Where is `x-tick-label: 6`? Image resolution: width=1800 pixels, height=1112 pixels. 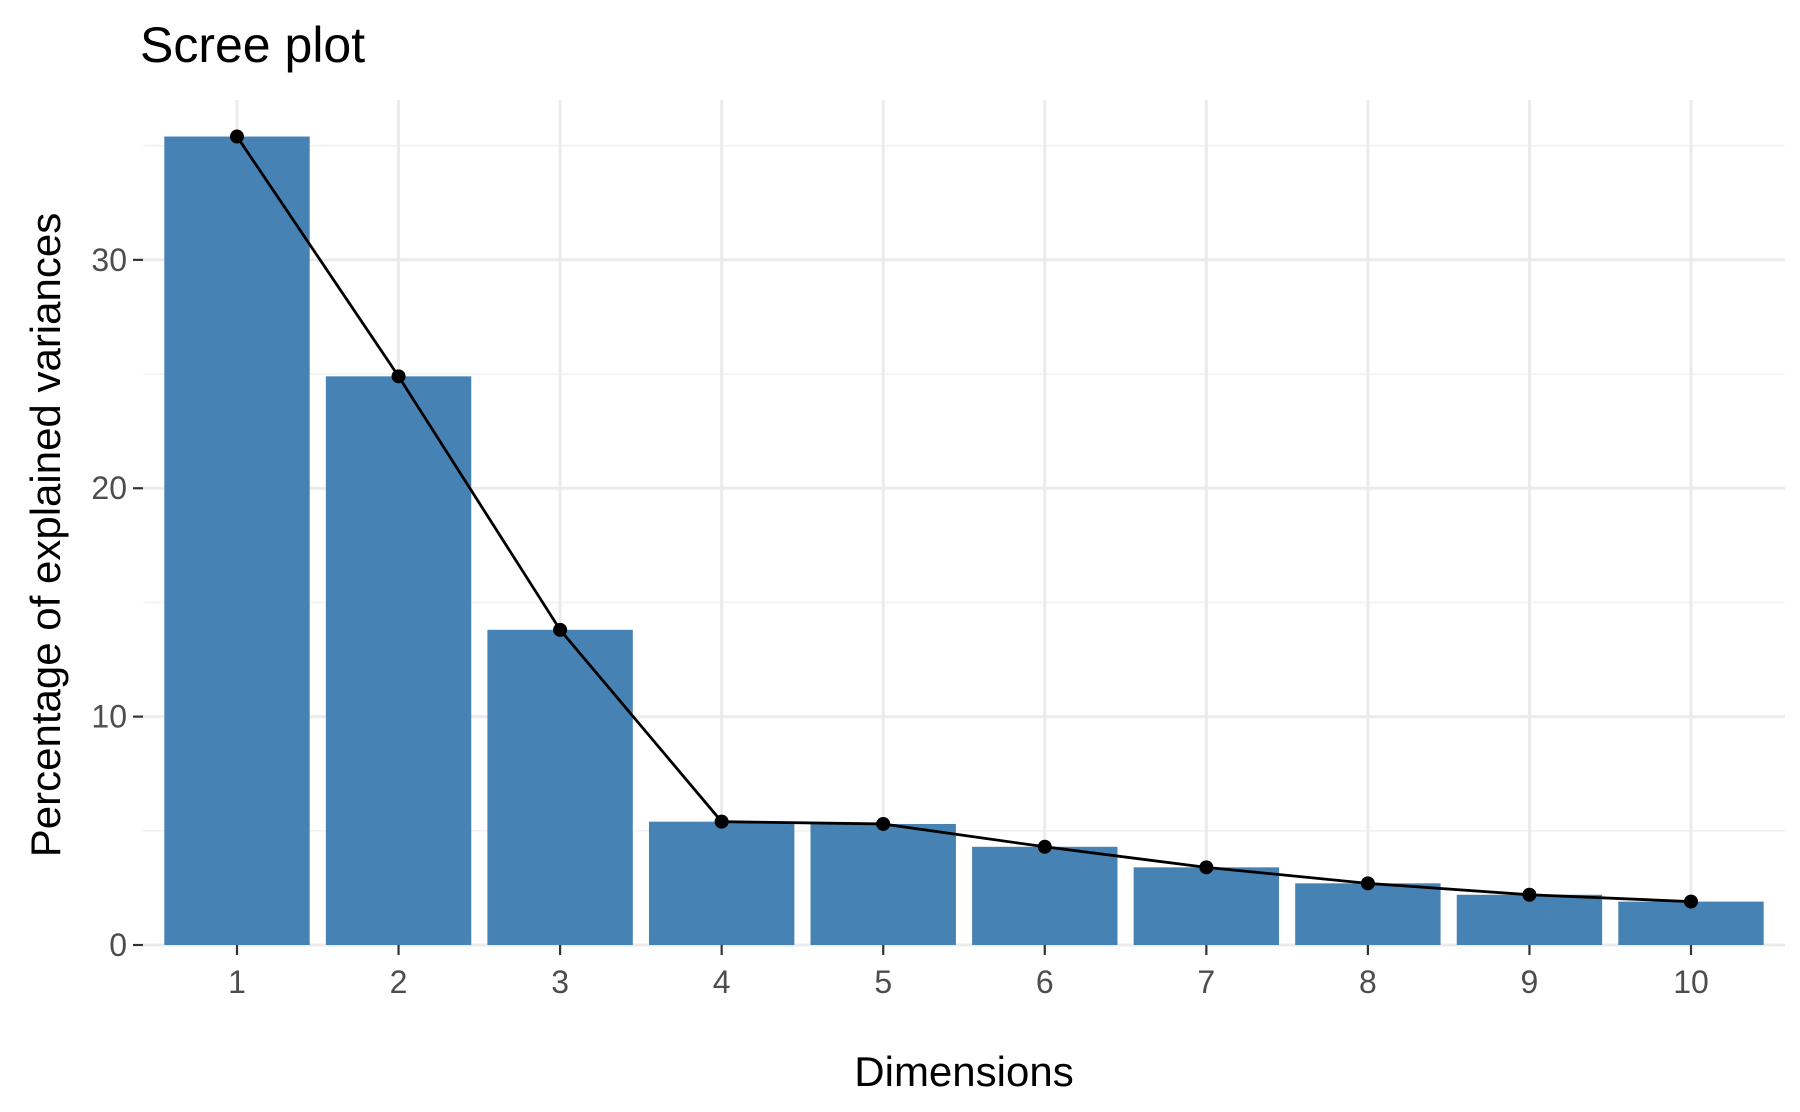
x-tick-label: 6 is located at coordinates (1045, 982).